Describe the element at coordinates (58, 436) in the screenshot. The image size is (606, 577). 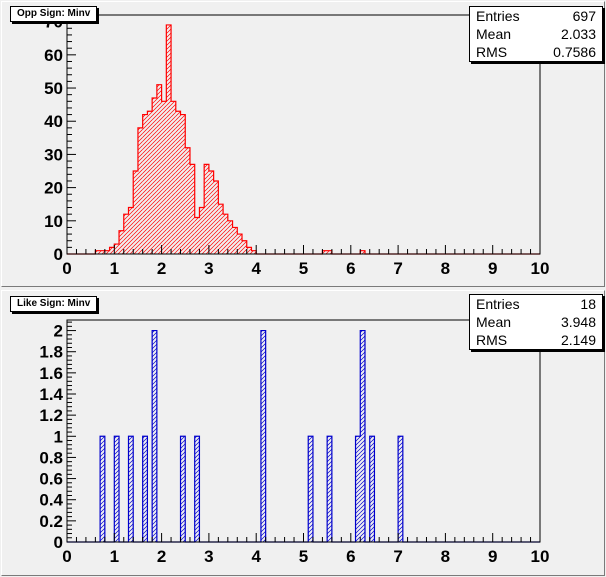
I see `y-tick-label: 1` at that location.